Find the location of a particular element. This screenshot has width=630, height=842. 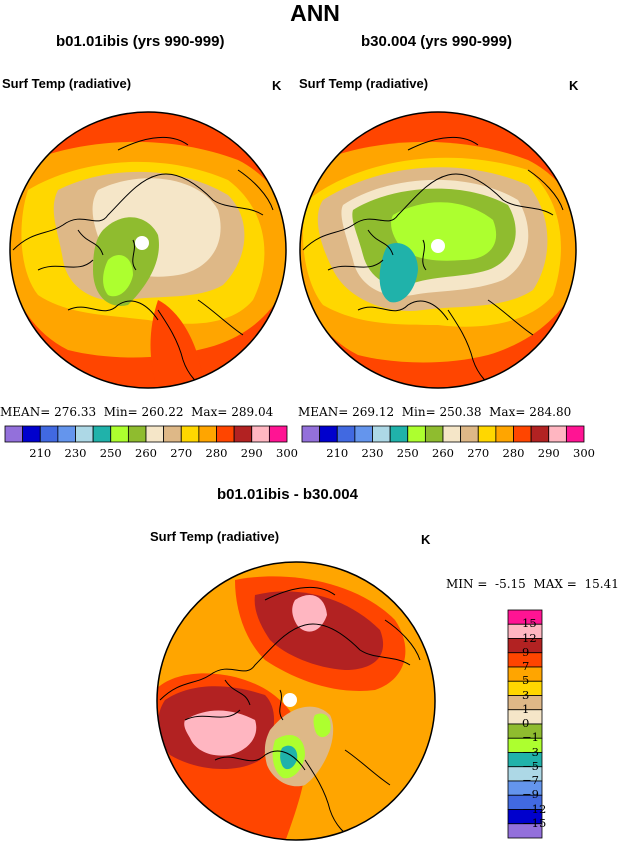

diff-colorbar-ticks: 15 12 9 7 5 3 1 0 −1 −3 −5 −7 −9 −12 −15 is located at coordinates (542, 724).